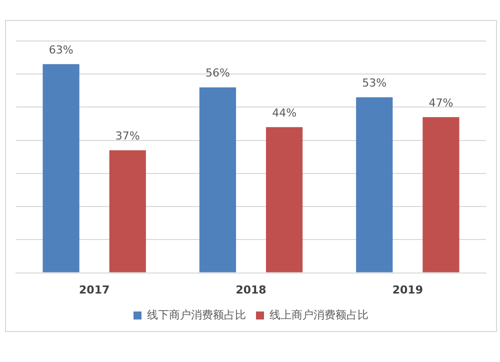 This screenshot has width=500, height=362. Describe the element at coordinates (94, 289) in the screenshot. I see `x-tick-label: 2017` at that location.